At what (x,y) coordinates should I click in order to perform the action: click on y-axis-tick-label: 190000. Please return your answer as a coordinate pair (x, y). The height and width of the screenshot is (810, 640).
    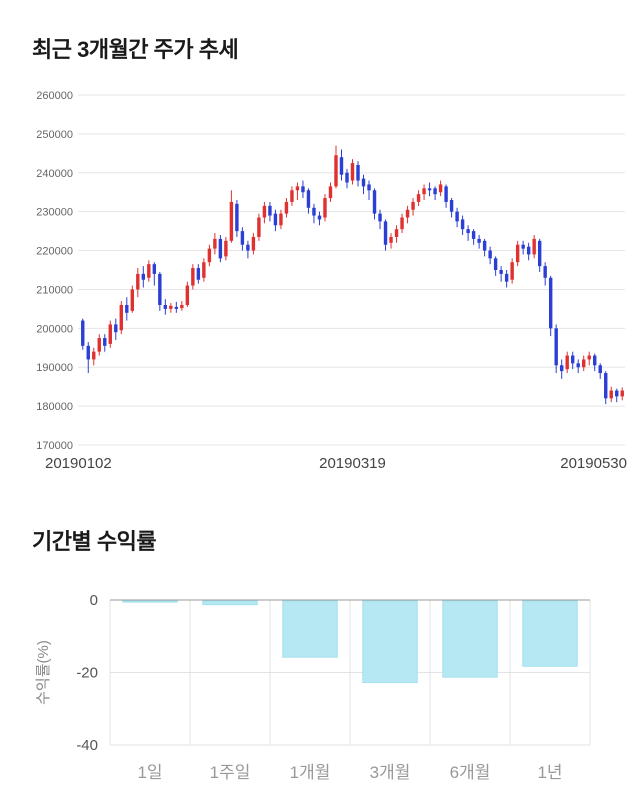
    Looking at the image, I should click on (54, 368).